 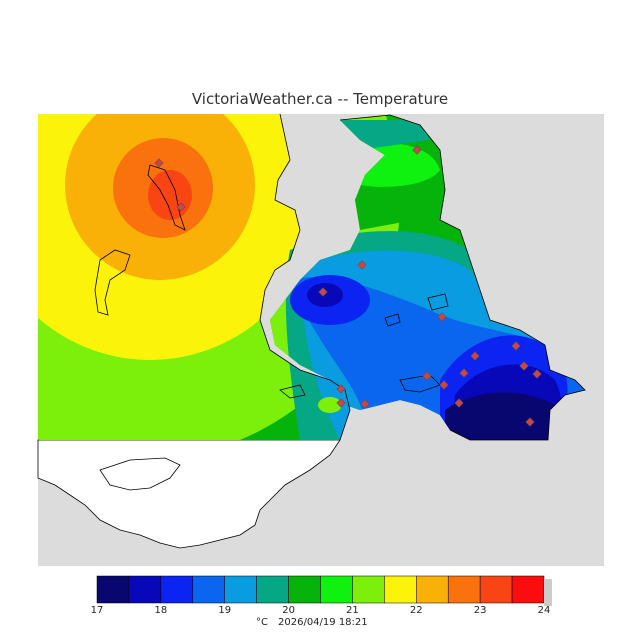 I want to click on legend-tick-label: 24, so click(x=544, y=610).